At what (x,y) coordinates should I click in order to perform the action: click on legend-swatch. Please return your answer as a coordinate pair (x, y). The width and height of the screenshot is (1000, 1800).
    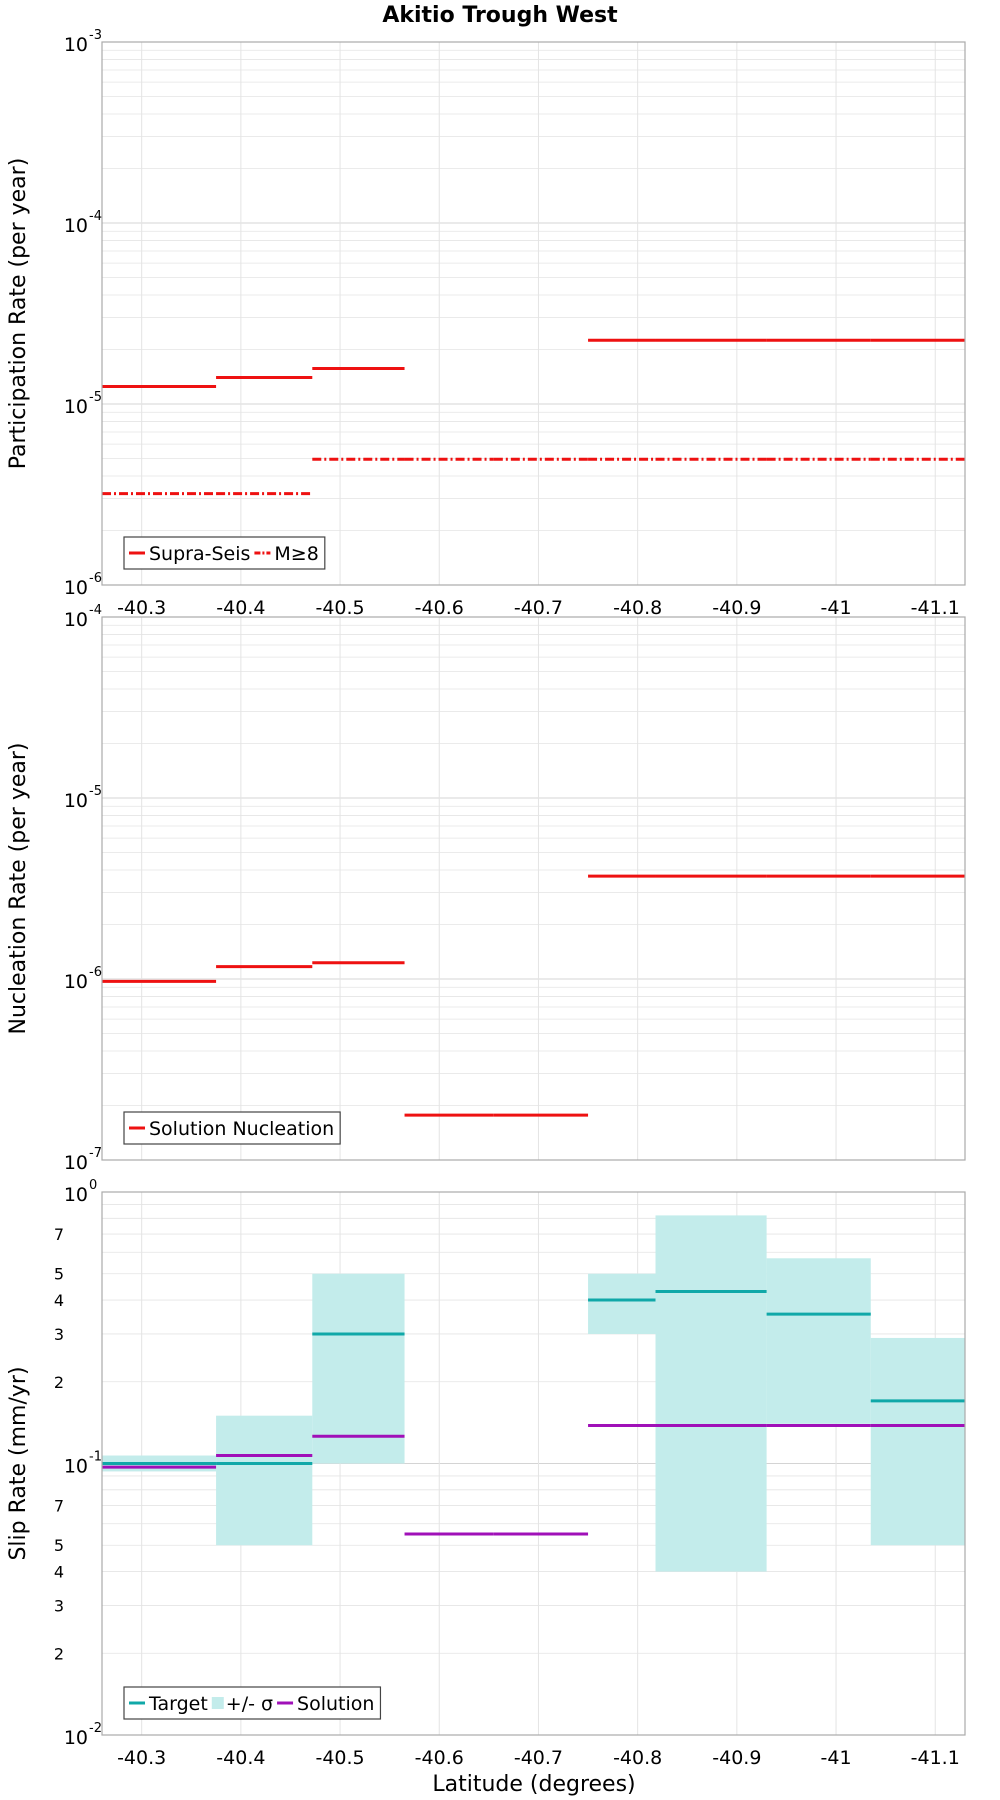
    Looking at the image, I should click on (217, 1703).